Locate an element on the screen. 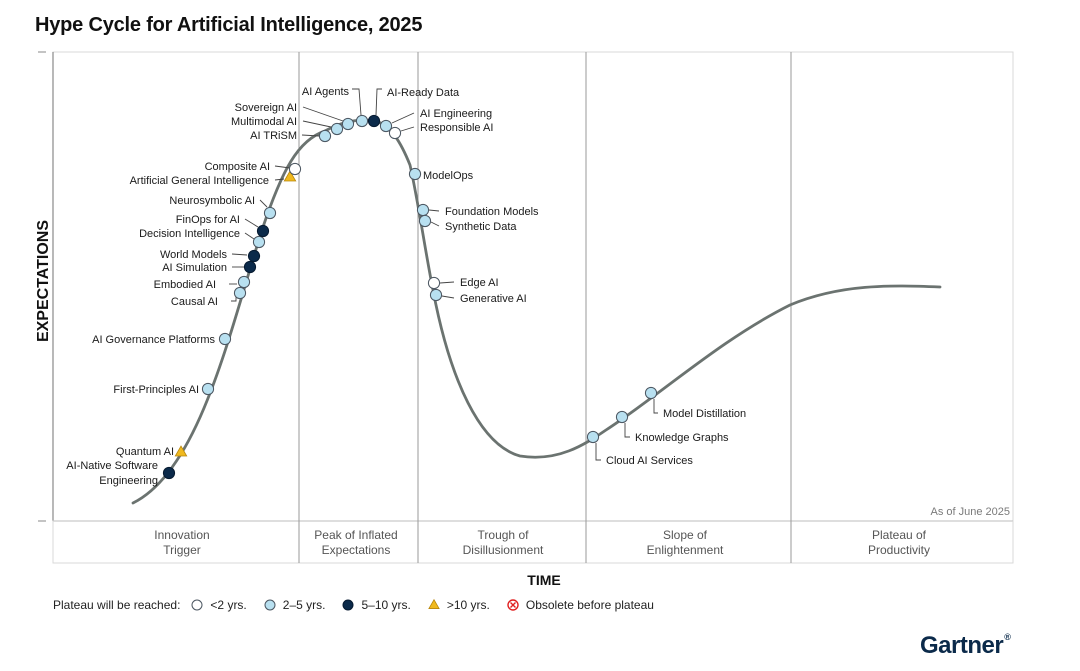  legend-label: 5–10 yrs. is located at coordinates (386, 605).